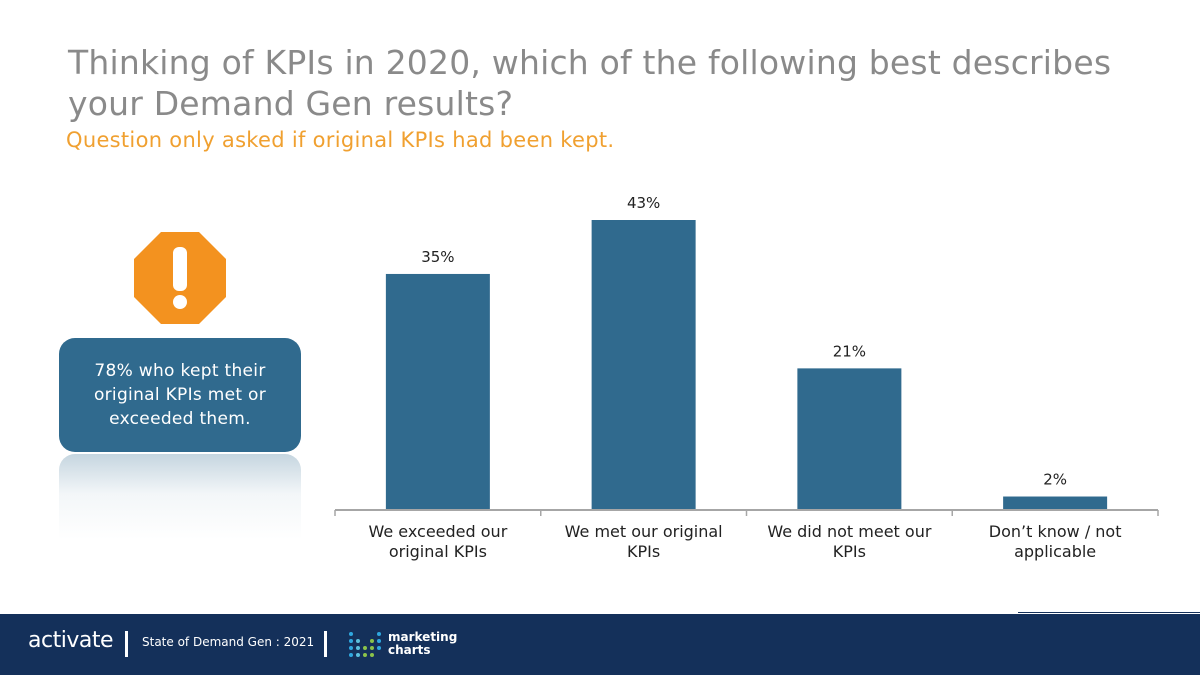 The width and height of the screenshot is (1200, 675). Describe the element at coordinates (643, 203) in the screenshot. I see `data-label-2: 43%` at that location.